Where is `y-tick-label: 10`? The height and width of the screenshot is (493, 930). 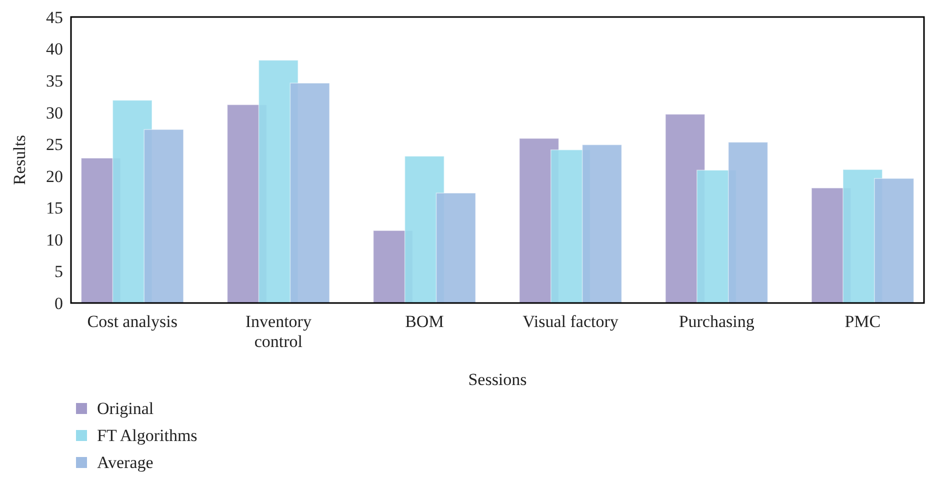
y-tick-label: 10 is located at coordinates (54, 240).